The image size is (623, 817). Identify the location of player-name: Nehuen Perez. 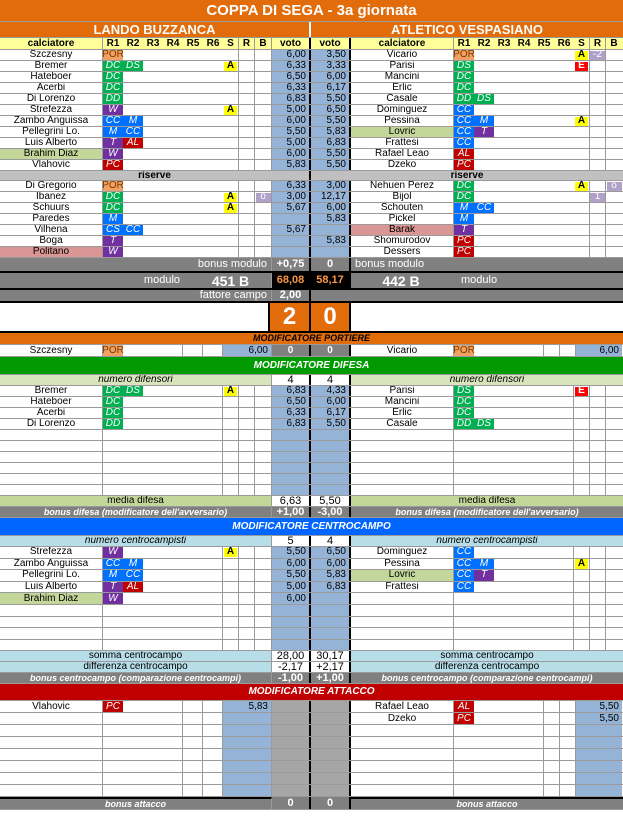
(402, 186).